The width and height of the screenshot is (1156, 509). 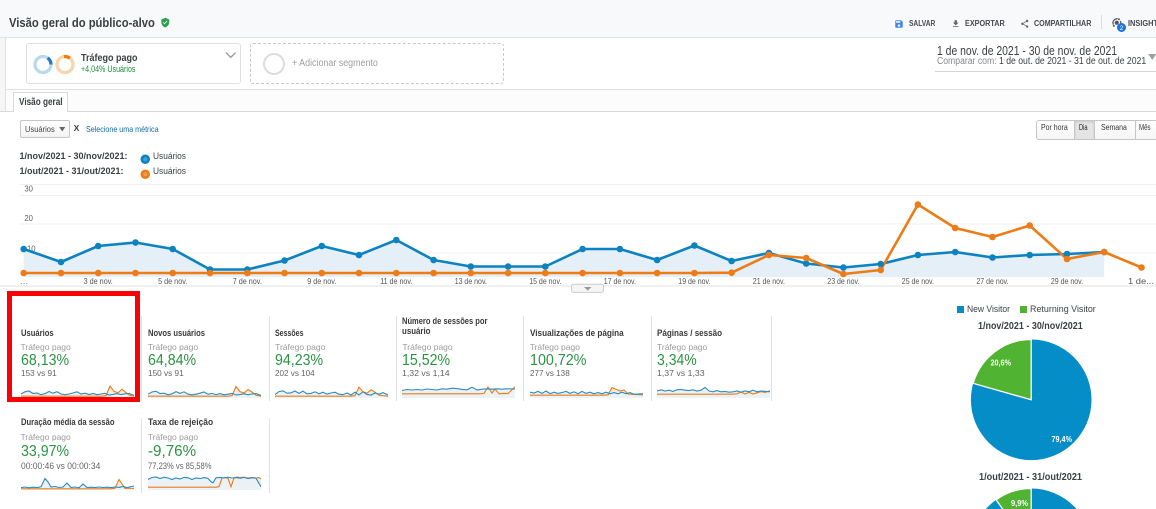 I want to click on svg-text: 13 de nov., so click(x=471, y=281).